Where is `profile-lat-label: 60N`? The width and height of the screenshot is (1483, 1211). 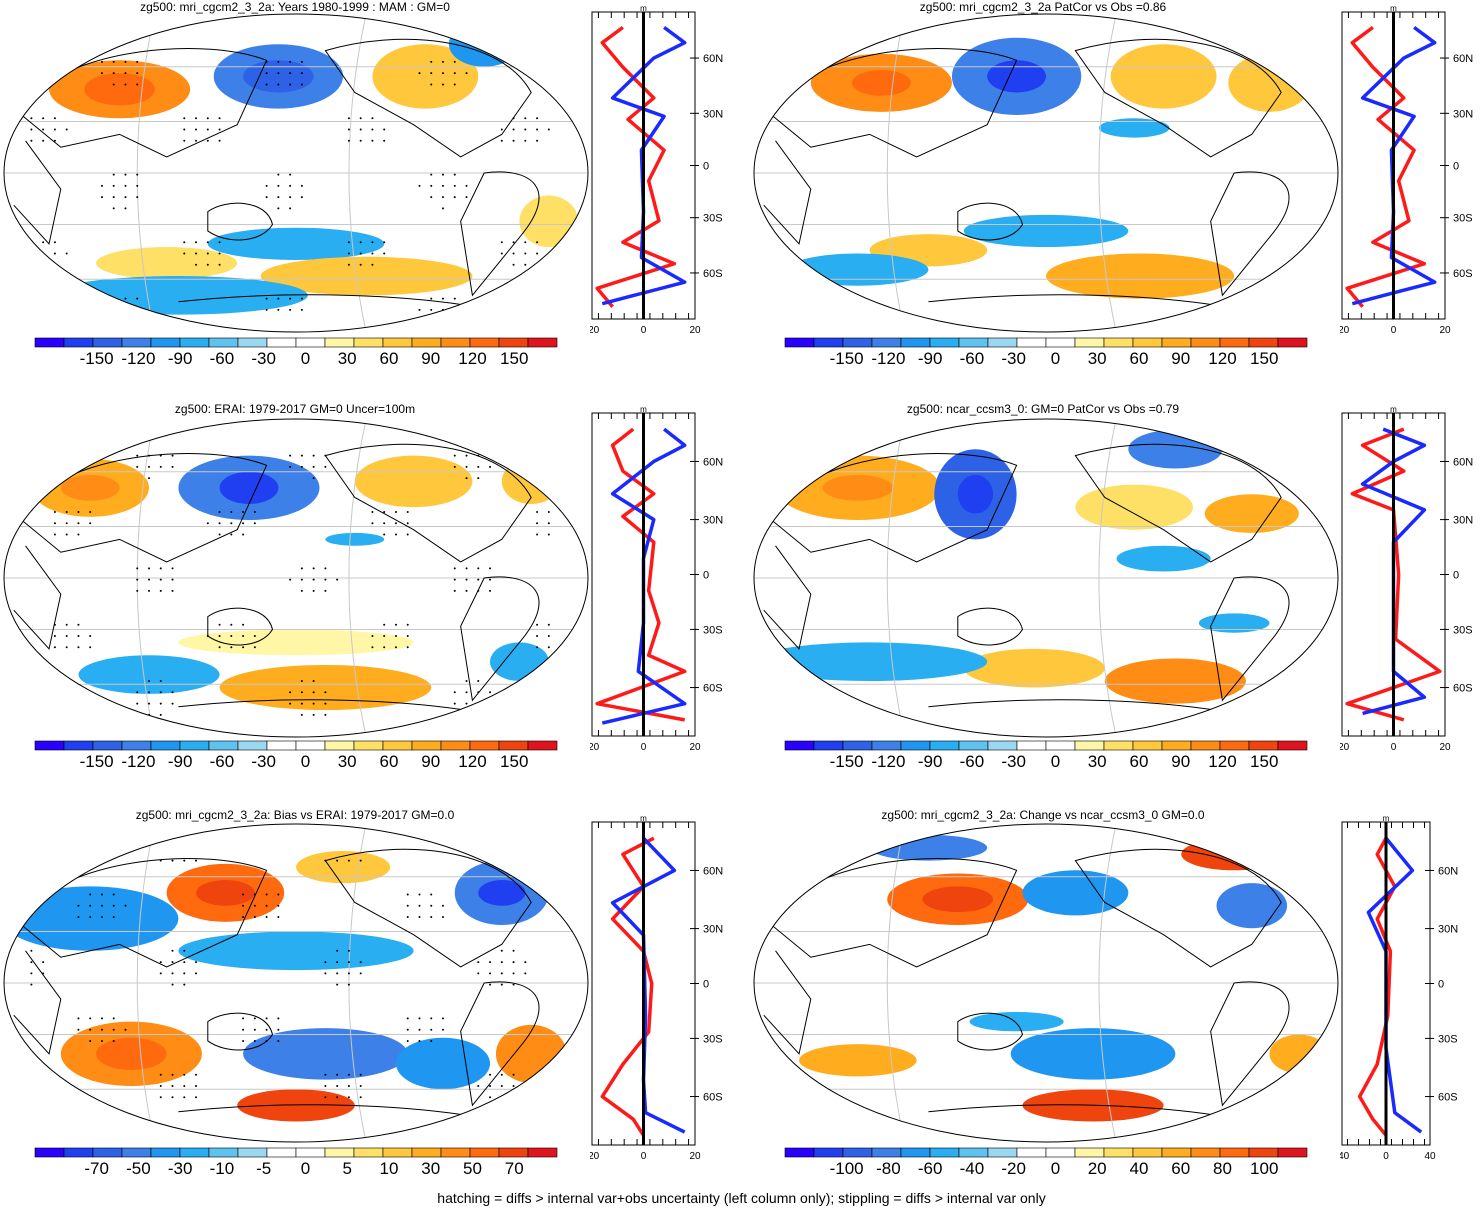 profile-lat-label: 60N is located at coordinates (713, 871).